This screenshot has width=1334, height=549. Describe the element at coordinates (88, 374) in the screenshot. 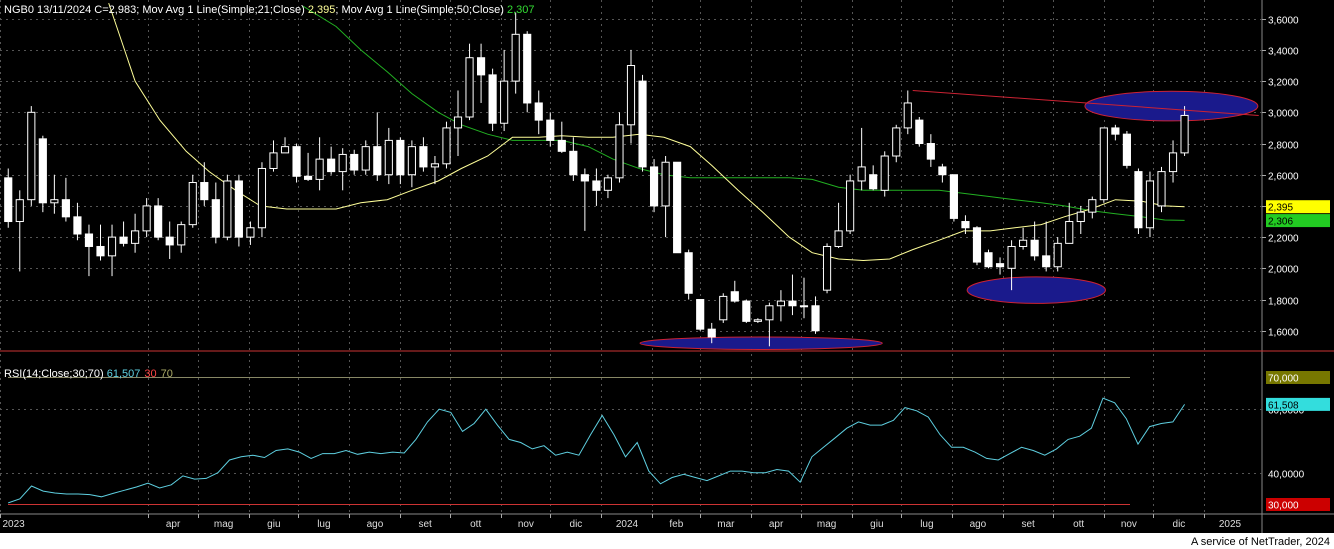

I see `rsi-legend: RSI(14;Close;30;70) 61,507 30 70` at that location.